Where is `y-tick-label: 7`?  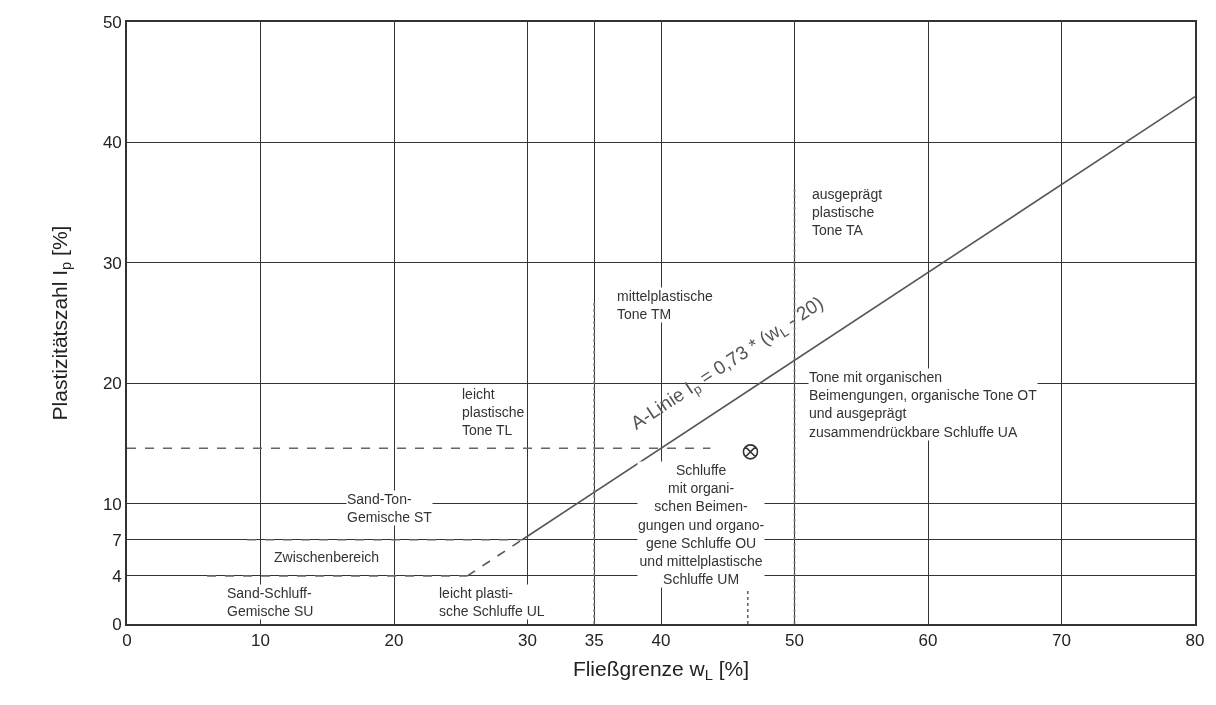
y-tick-label: 7 is located at coordinates (117, 540).